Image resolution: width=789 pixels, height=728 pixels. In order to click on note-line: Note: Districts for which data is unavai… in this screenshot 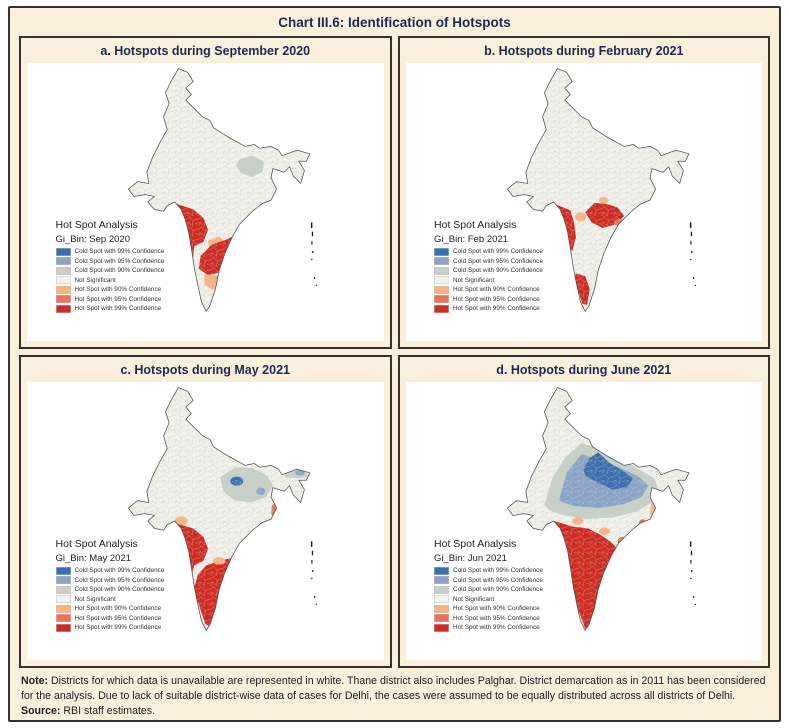, I will do `click(394, 689)`.